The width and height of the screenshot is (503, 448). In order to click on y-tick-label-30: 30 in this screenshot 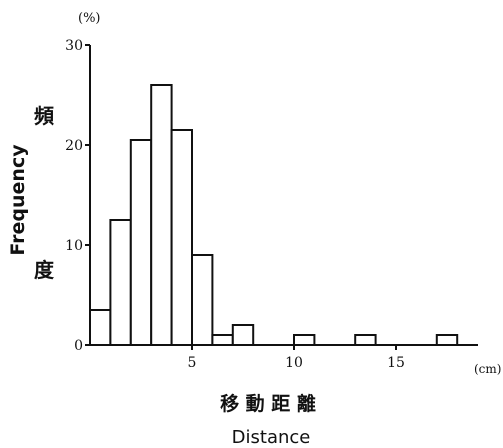, I will do `click(74, 46)`.